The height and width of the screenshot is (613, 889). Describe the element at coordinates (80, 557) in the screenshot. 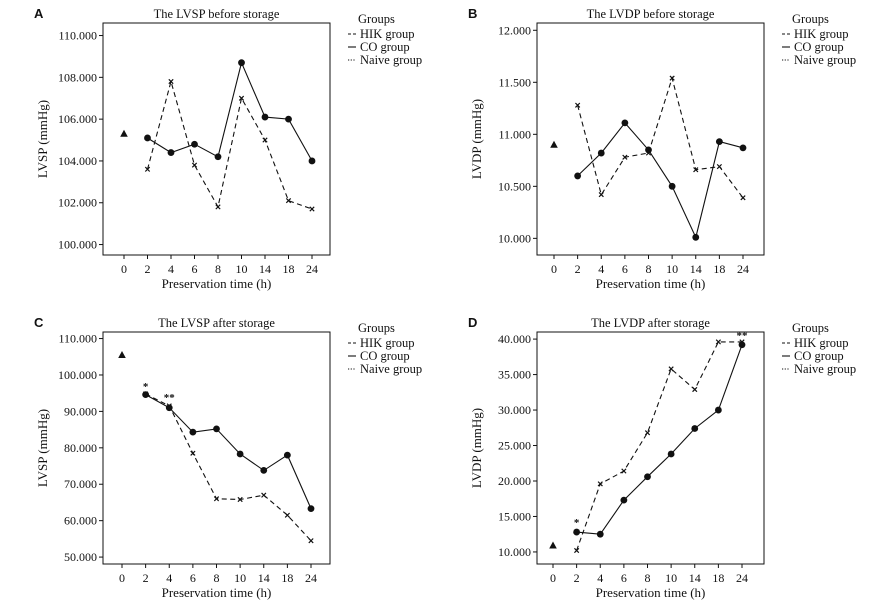

I see `y-tick-label: 50.000` at that location.